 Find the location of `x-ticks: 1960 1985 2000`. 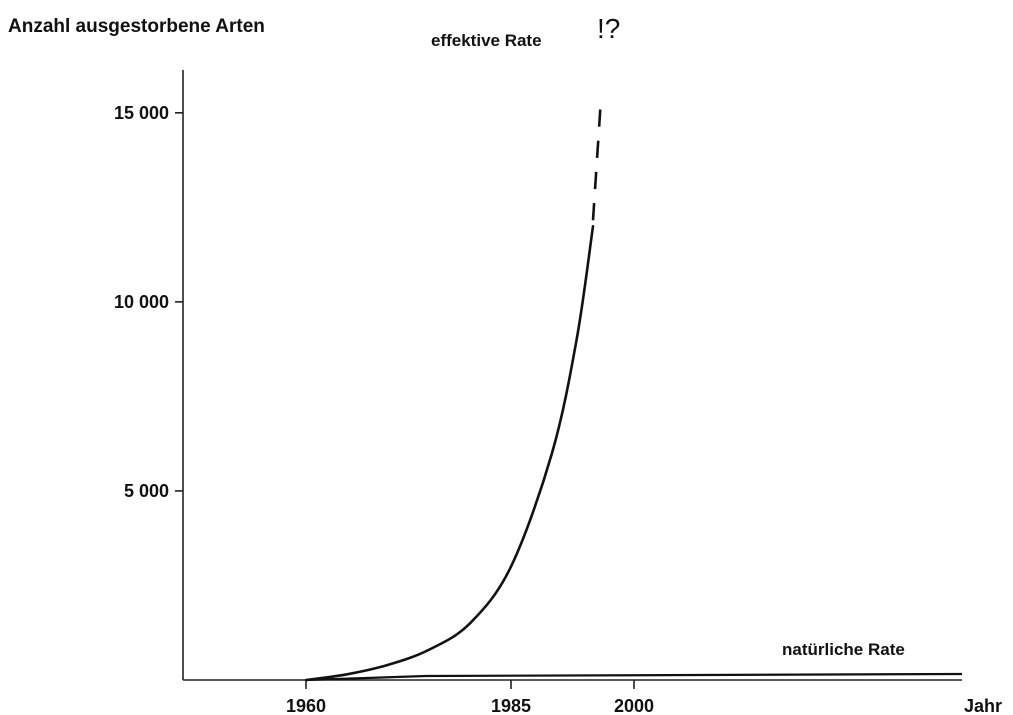

x-ticks: 1960 1985 2000 is located at coordinates (470, 697).